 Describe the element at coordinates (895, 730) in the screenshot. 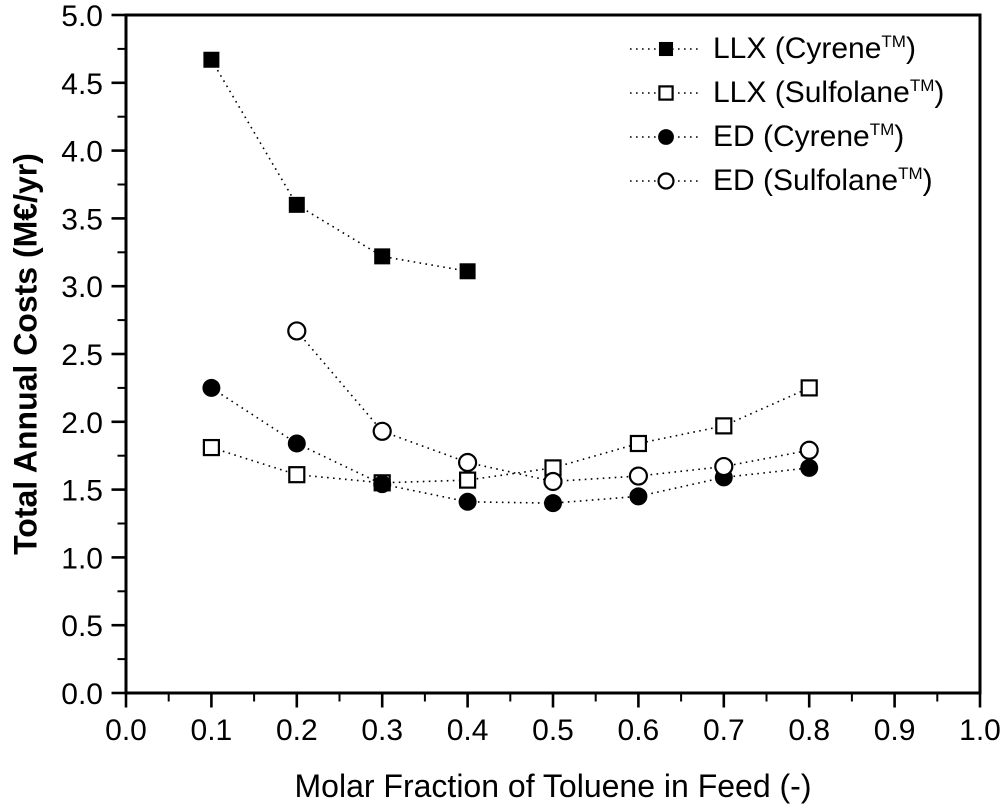

I see `x-tick-label: 0.9` at that location.